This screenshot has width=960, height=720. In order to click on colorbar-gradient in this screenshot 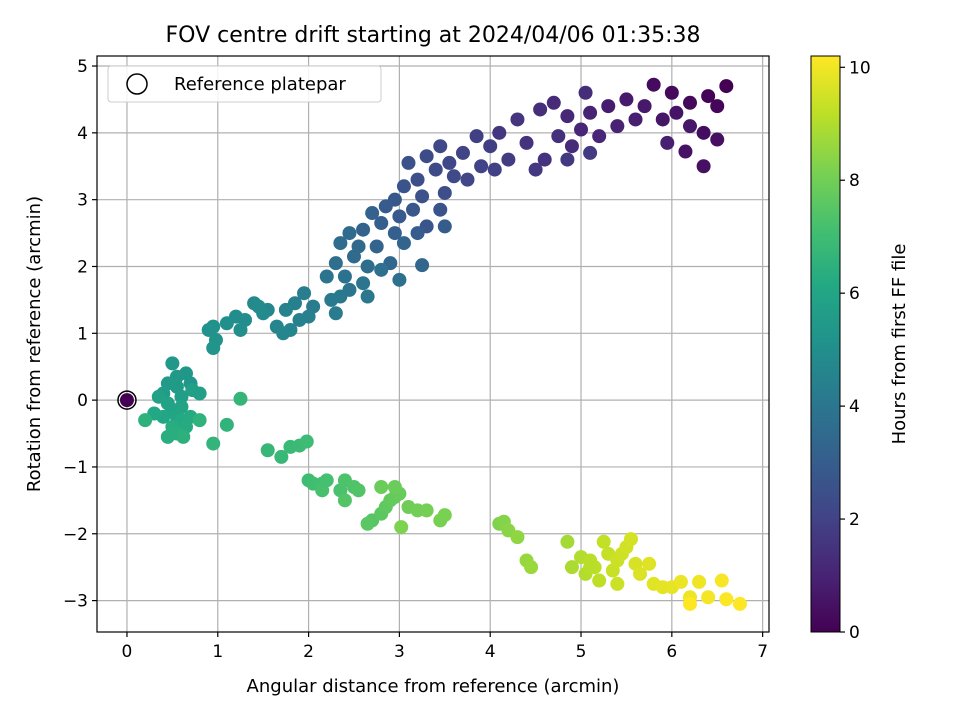, I will do `click(825, 344)`.